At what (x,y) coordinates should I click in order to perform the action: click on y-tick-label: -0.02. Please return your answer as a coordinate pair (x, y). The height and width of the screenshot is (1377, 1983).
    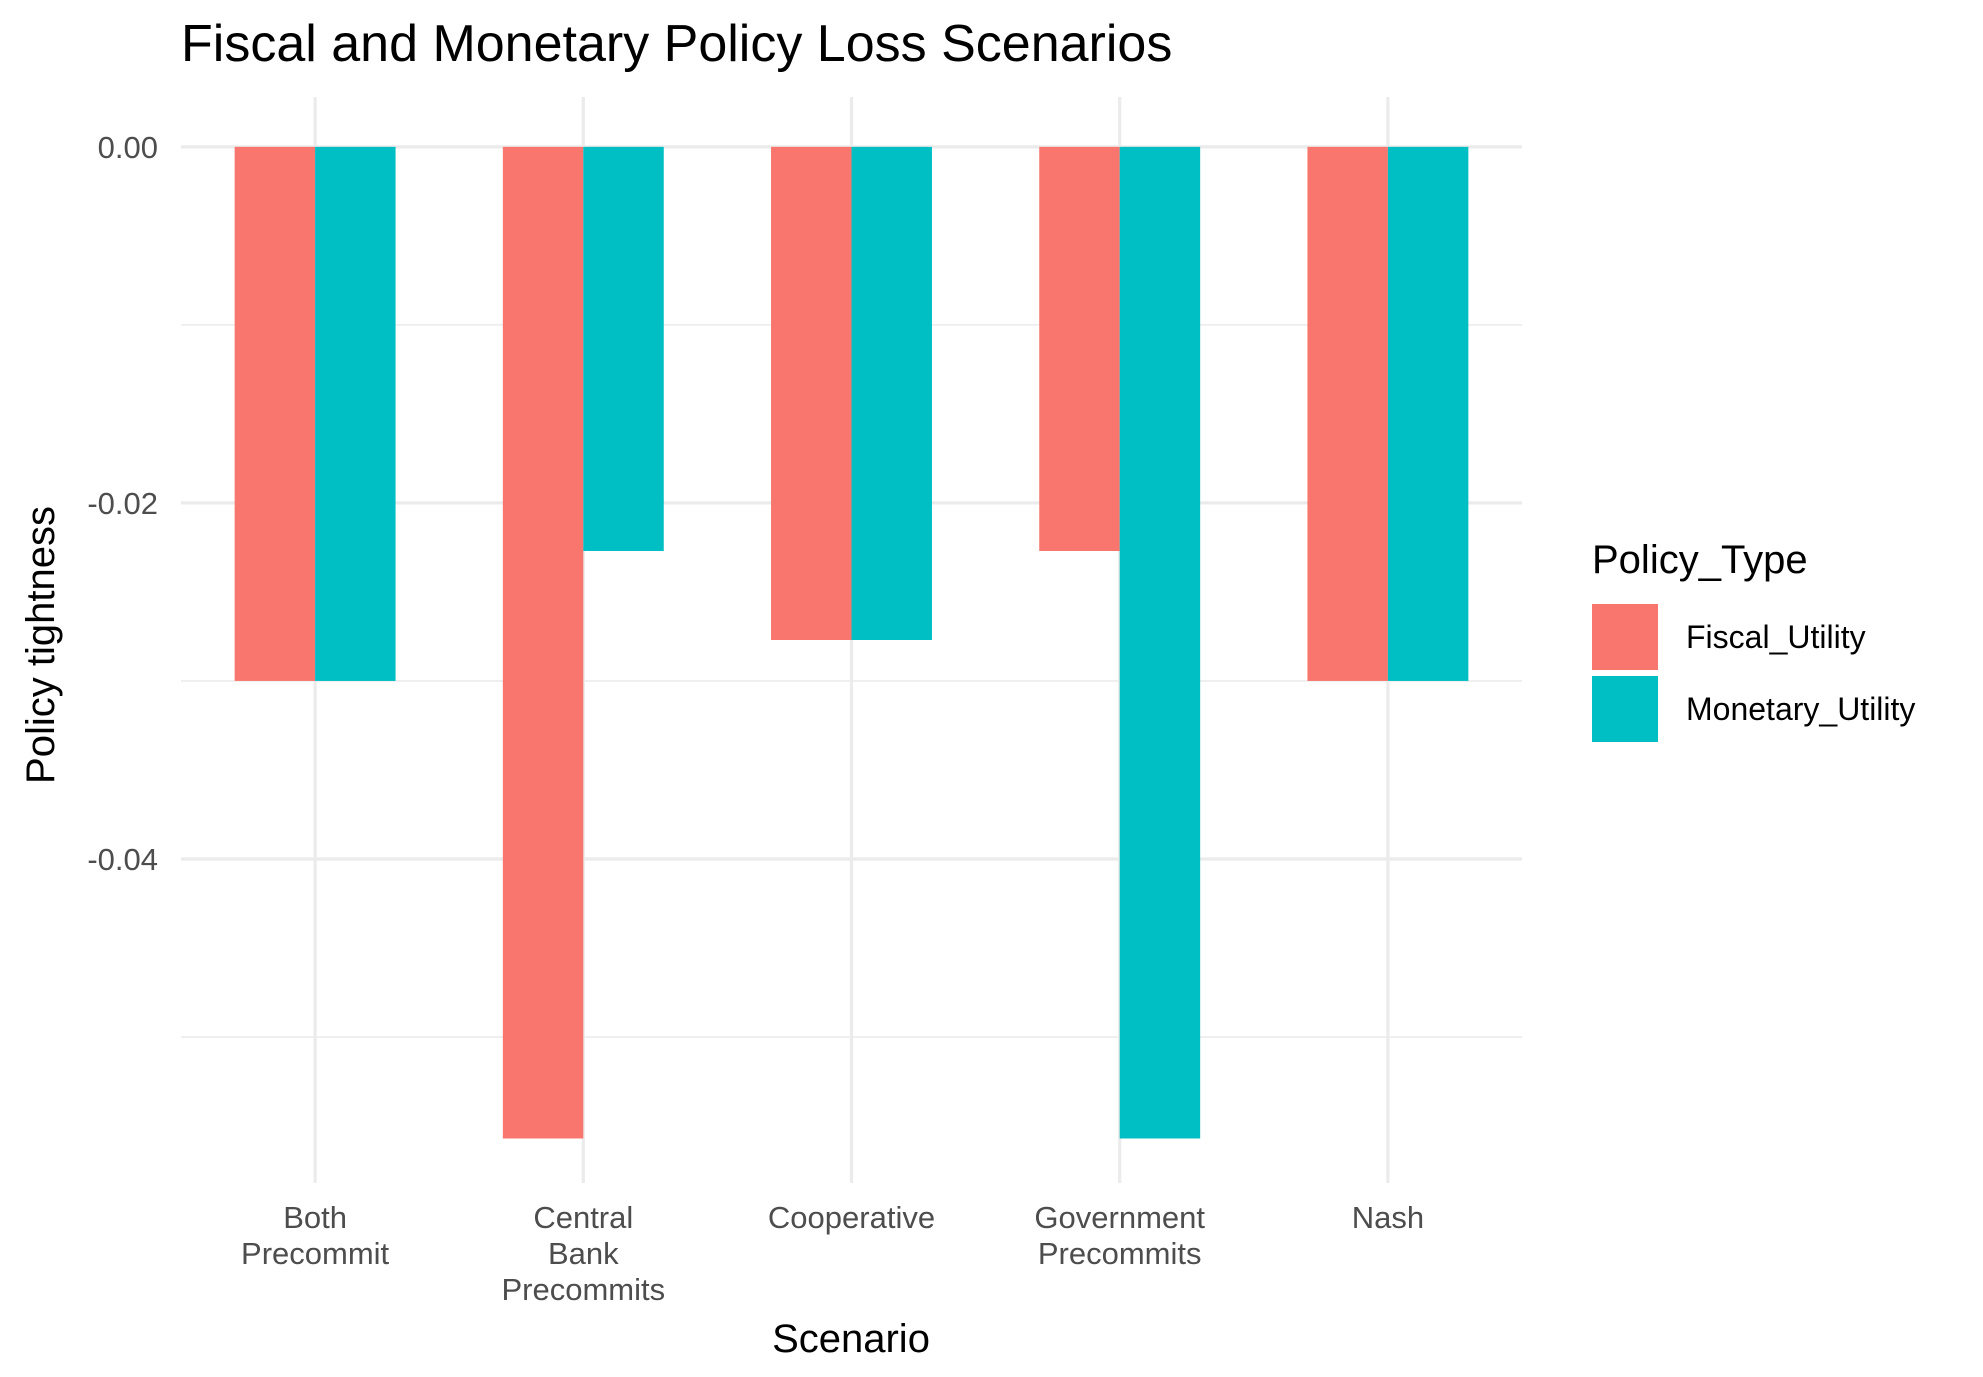
    Looking at the image, I should click on (122, 503).